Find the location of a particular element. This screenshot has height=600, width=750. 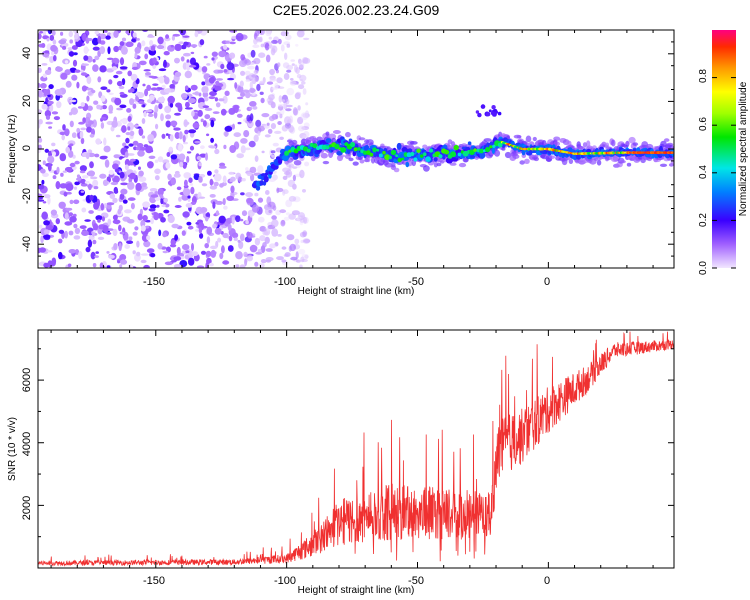

colorbar-tick-label: 0.8 is located at coordinates (703, 76).